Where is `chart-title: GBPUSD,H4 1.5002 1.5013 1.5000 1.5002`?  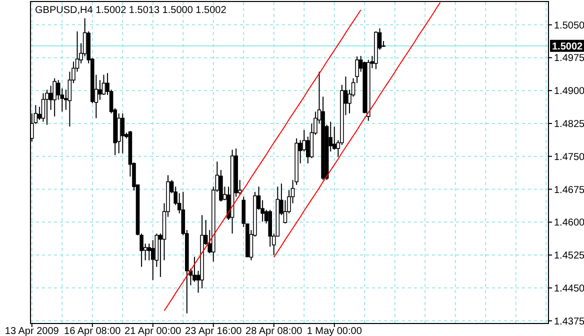
chart-title: GBPUSD,H4 1.5002 1.5013 1.5000 1.5002 is located at coordinates (131, 10).